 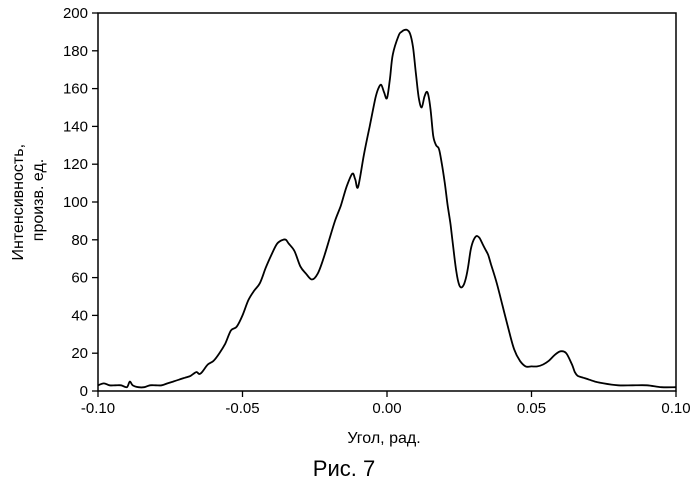 I want to click on x-tick-label: 0.05, so click(x=531, y=408).